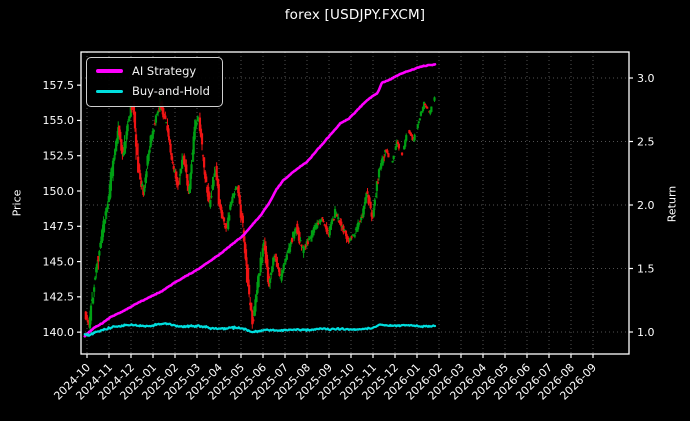 This screenshot has height=421, width=690. What do you see at coordinates (260, 329) in the screenshot?
I see `buy-and-hold-line` at bounding box center [260, 329].